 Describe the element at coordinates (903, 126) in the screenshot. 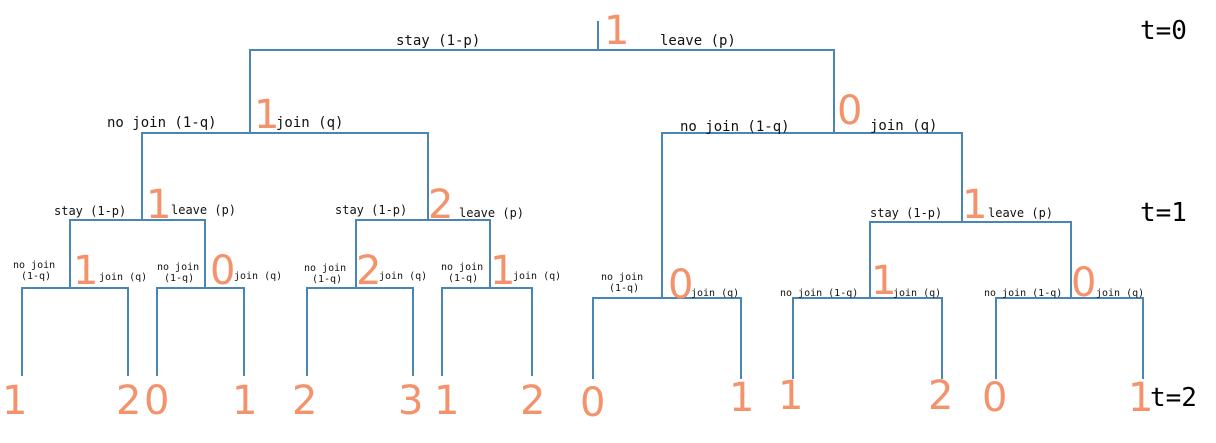

I see `l1-right-right-label: join (q)` at that location.